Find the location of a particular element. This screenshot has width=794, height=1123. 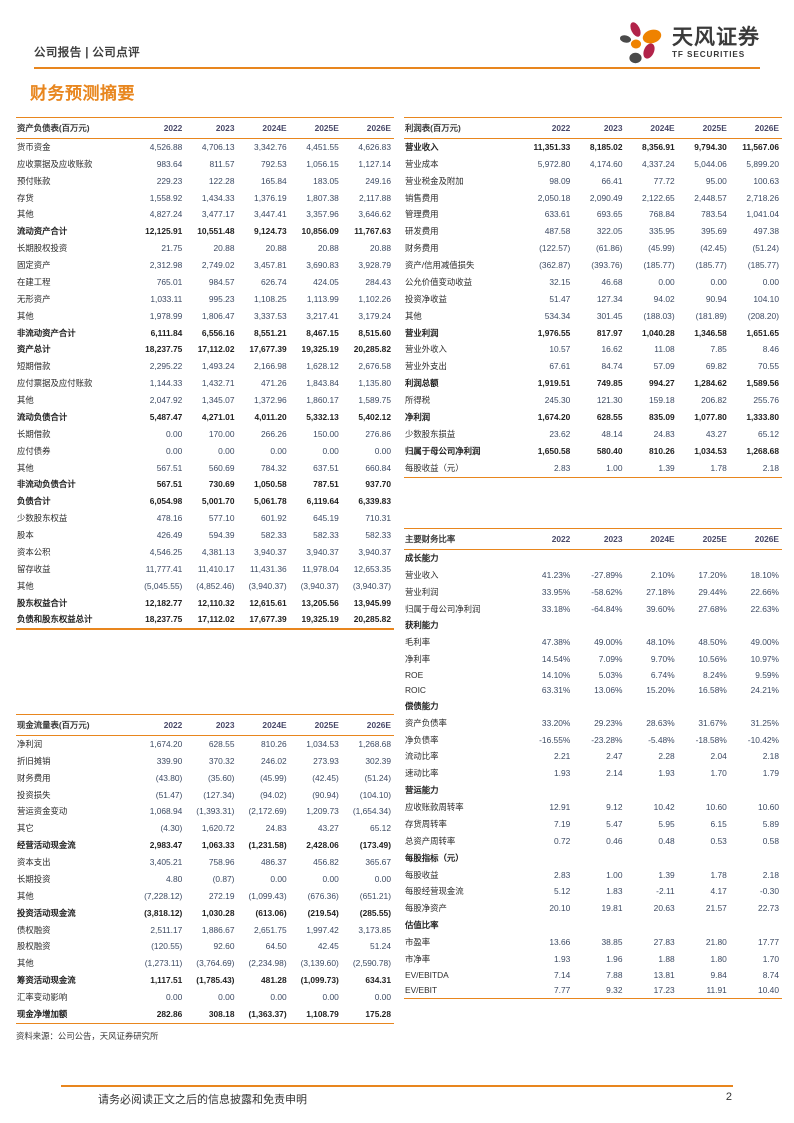

balance-sheet-cell: 20.88 is located at coordinates (224, 248).